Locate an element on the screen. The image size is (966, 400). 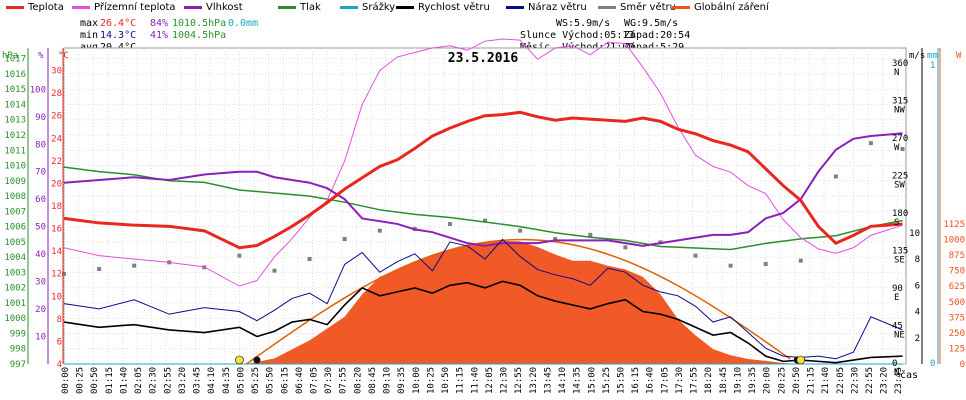
x-tick-label: 22:55 is located at coordinates (870, 380).